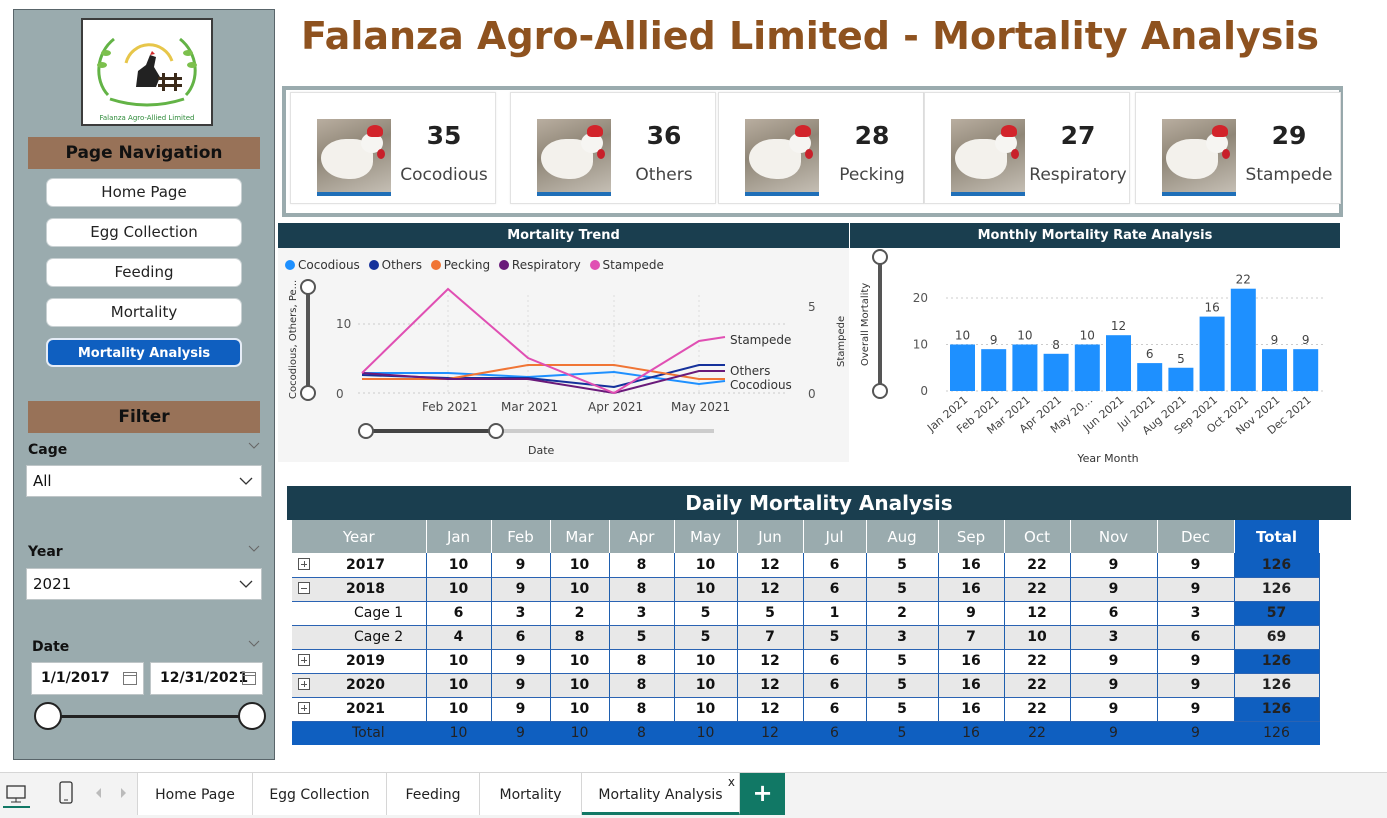 This screenshot has width=1387, height=818. What do you see at coordinates (521, 536) in the screenshot?
I see `column-header: Feb` at bounding box center [521, 536].